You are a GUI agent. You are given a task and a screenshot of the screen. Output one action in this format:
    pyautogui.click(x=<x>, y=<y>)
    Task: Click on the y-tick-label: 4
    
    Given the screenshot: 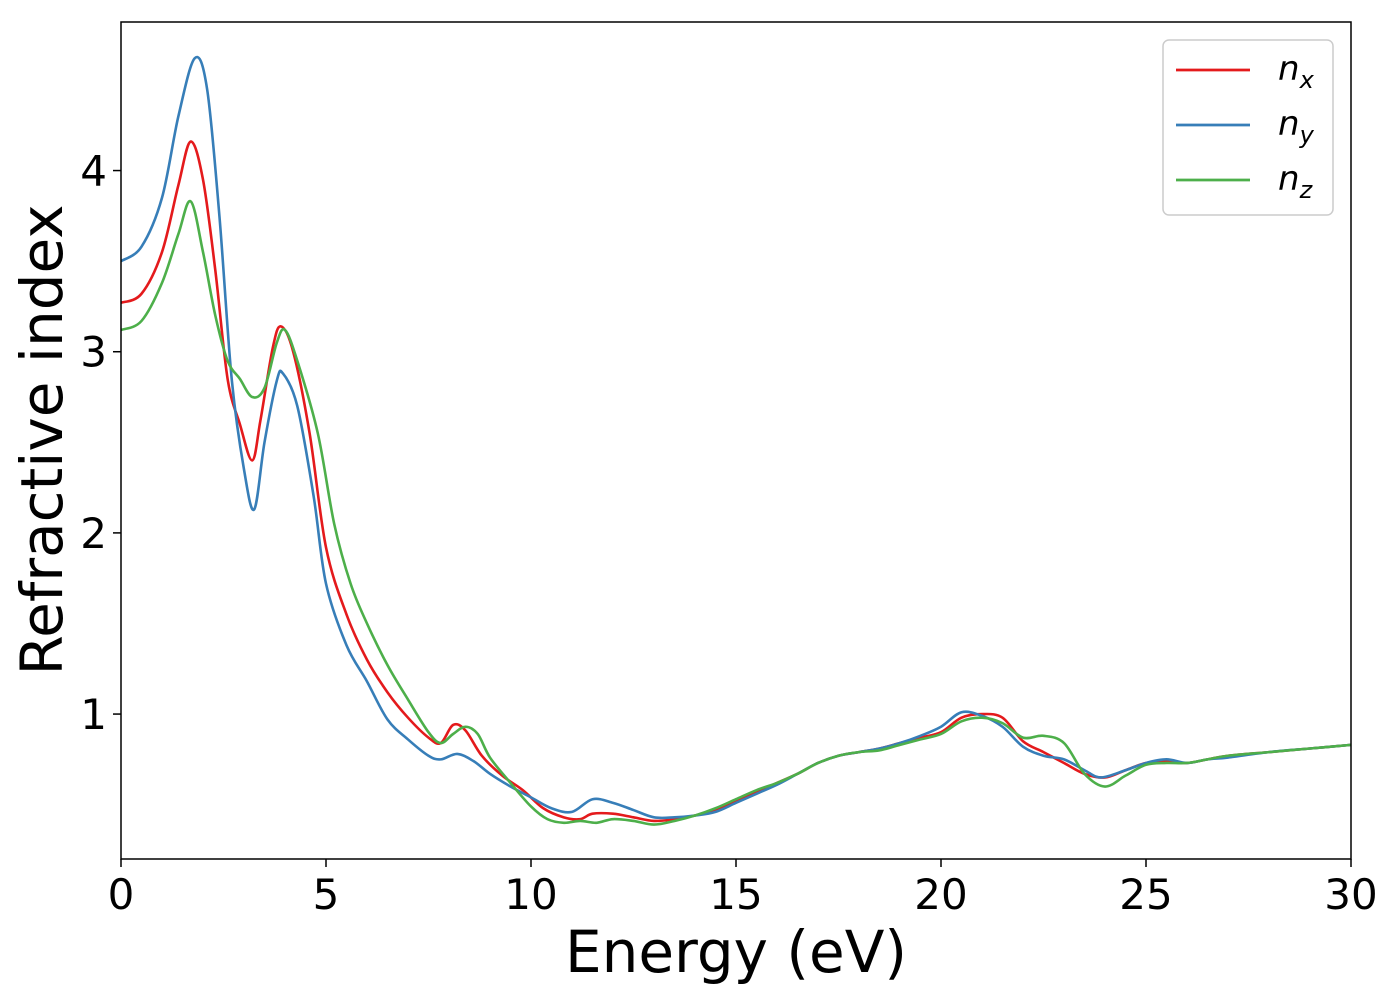 What is the action you would take?
    pyautogui.click(x=93, y=171)
    